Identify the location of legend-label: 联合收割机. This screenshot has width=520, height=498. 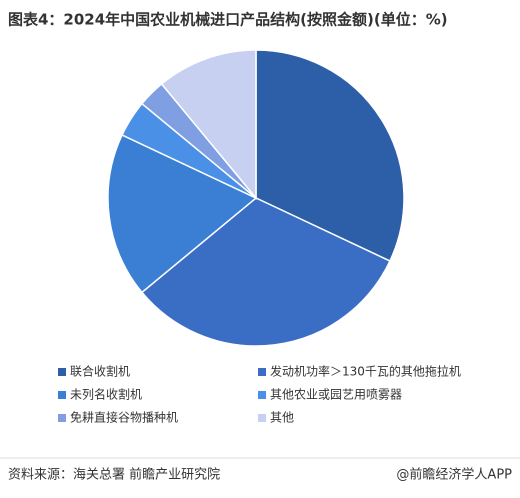
(100, 371).